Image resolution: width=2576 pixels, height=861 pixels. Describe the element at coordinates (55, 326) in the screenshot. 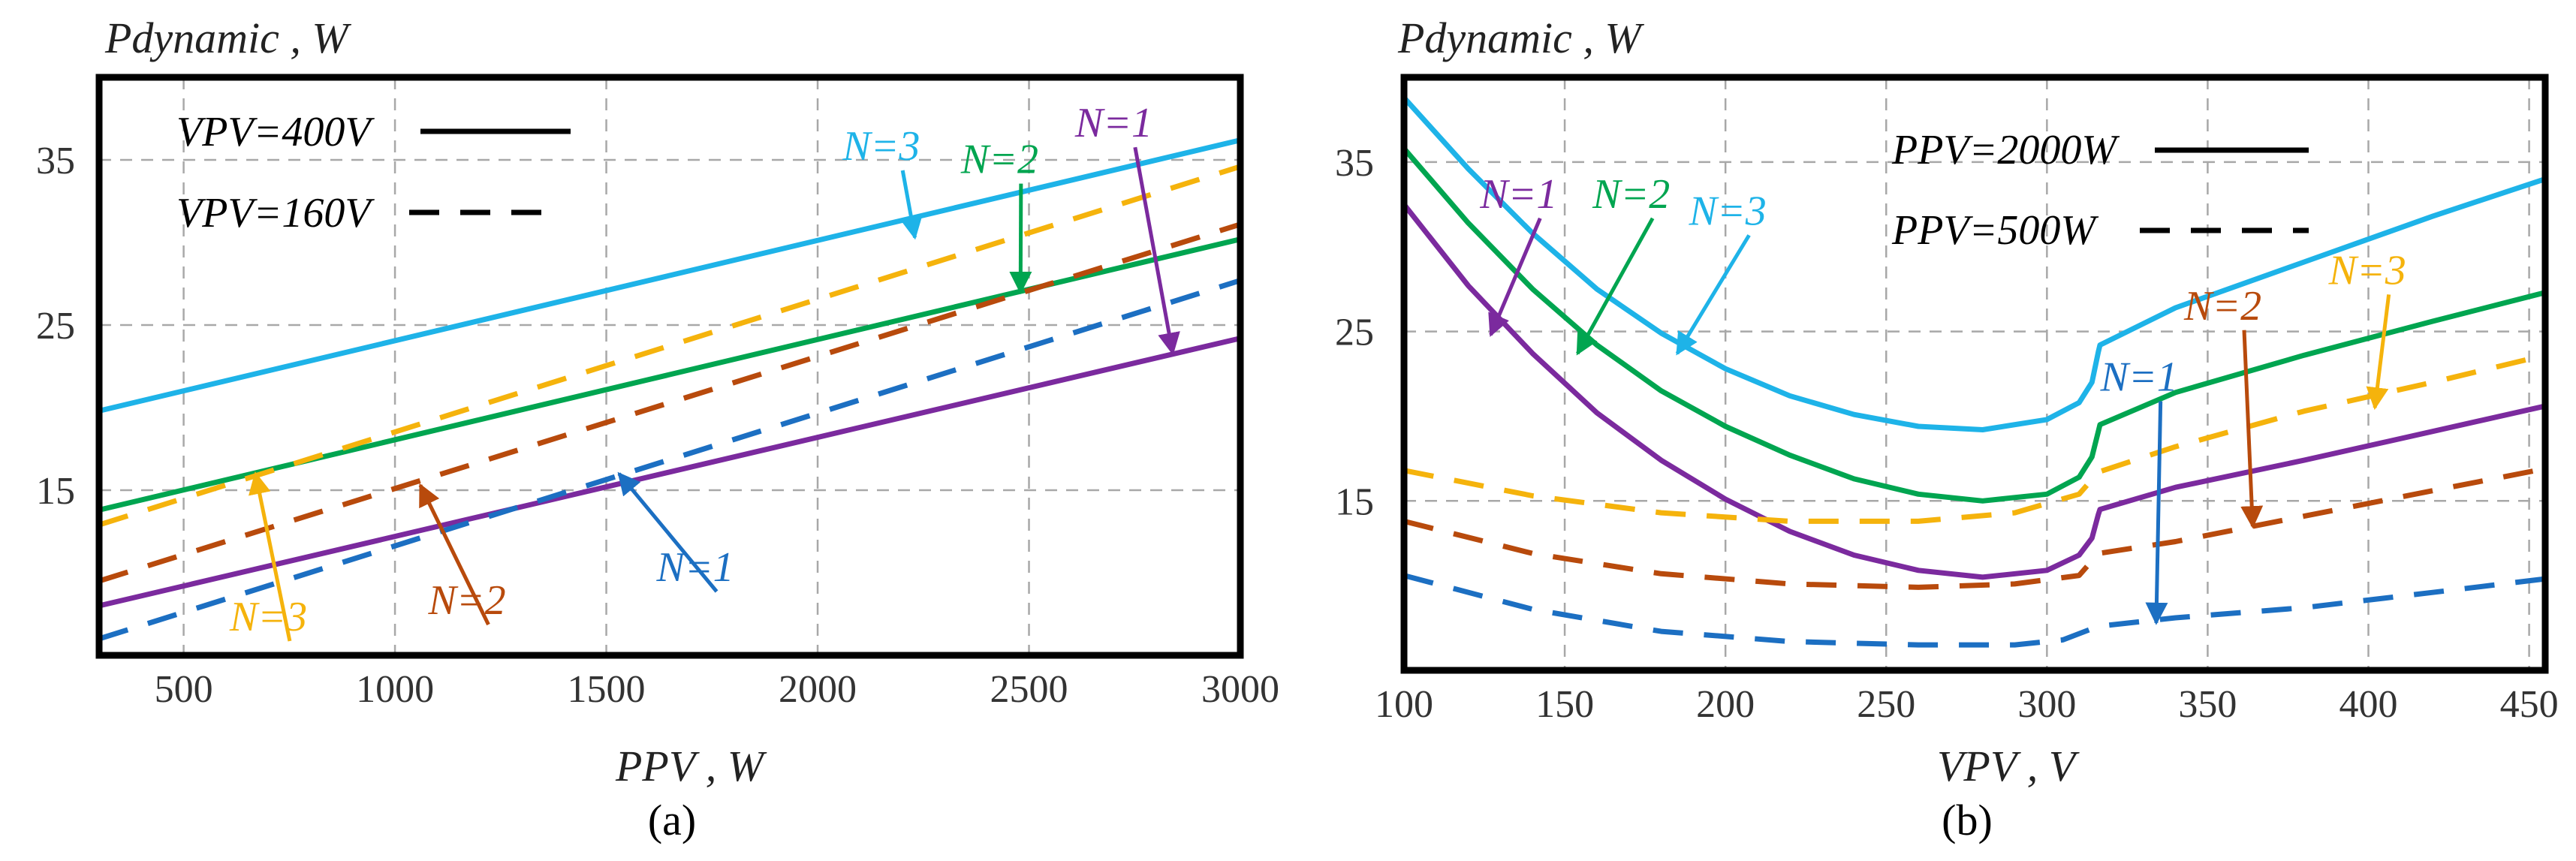

I see `y-tick-label-a: 25` at that location.